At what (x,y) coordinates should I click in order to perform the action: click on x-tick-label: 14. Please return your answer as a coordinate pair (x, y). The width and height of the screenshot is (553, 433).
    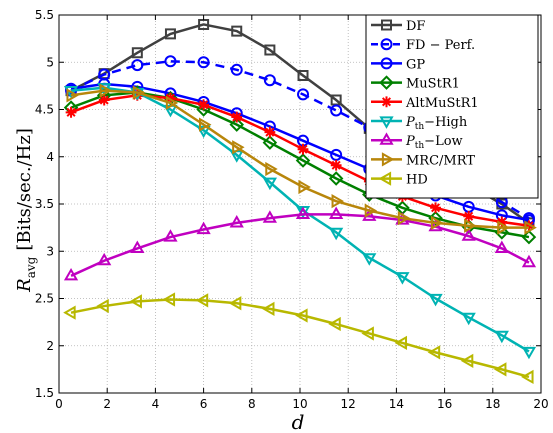
    Looking at the image, I should click on (396, 404).